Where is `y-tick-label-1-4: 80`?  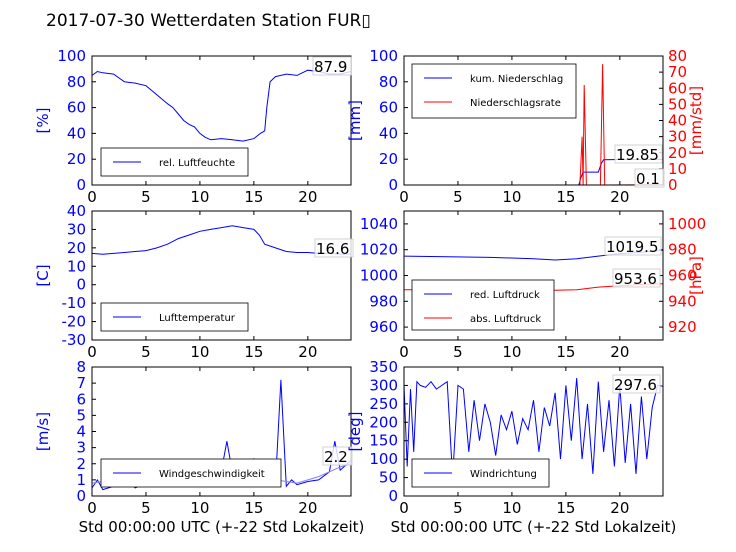 y-tick-label-1-4: 80 is located at coordinates (388, 82).